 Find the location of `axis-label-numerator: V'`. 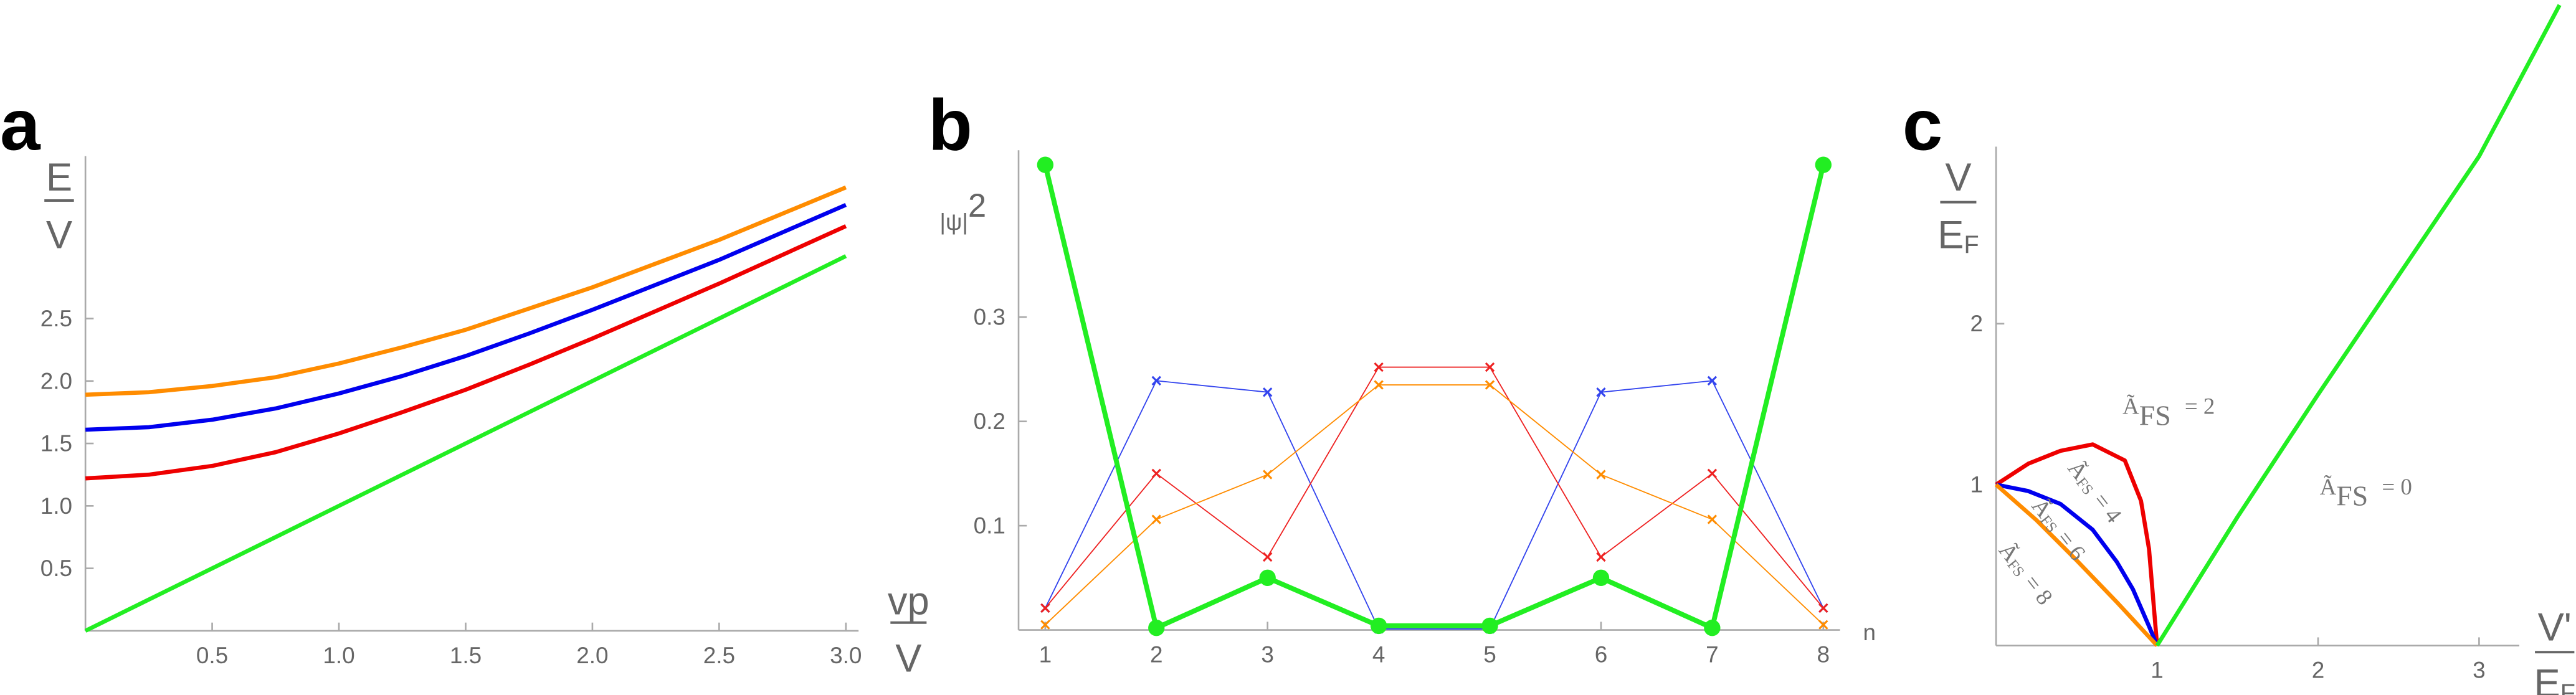

axis-label-numerator: V' is located at coordinates (2555, 628).